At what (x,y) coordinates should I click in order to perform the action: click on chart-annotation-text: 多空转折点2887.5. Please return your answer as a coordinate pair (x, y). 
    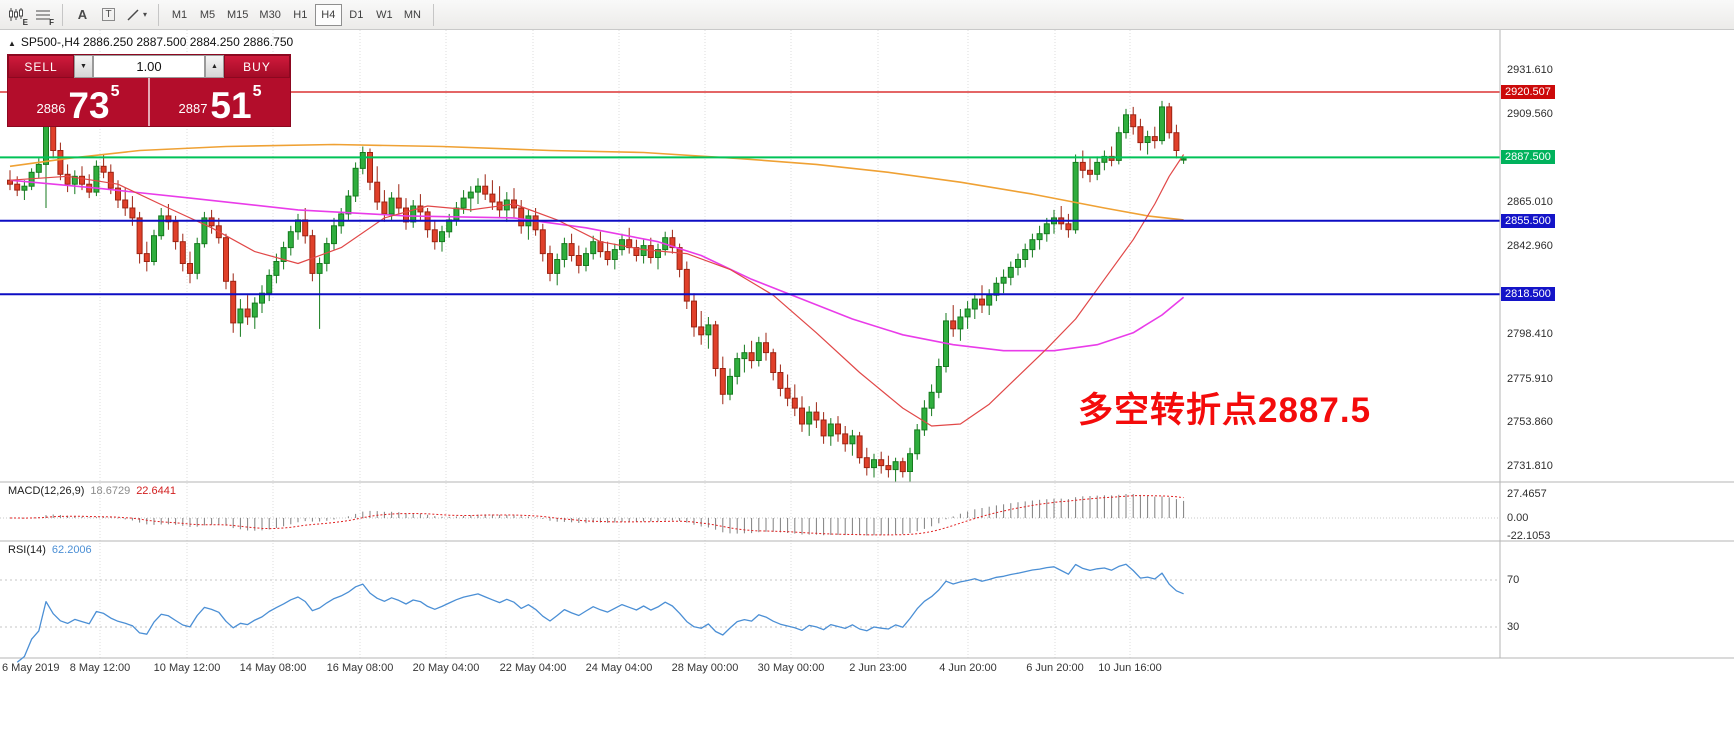
    Looking at the image, I should click on (1225, 410).